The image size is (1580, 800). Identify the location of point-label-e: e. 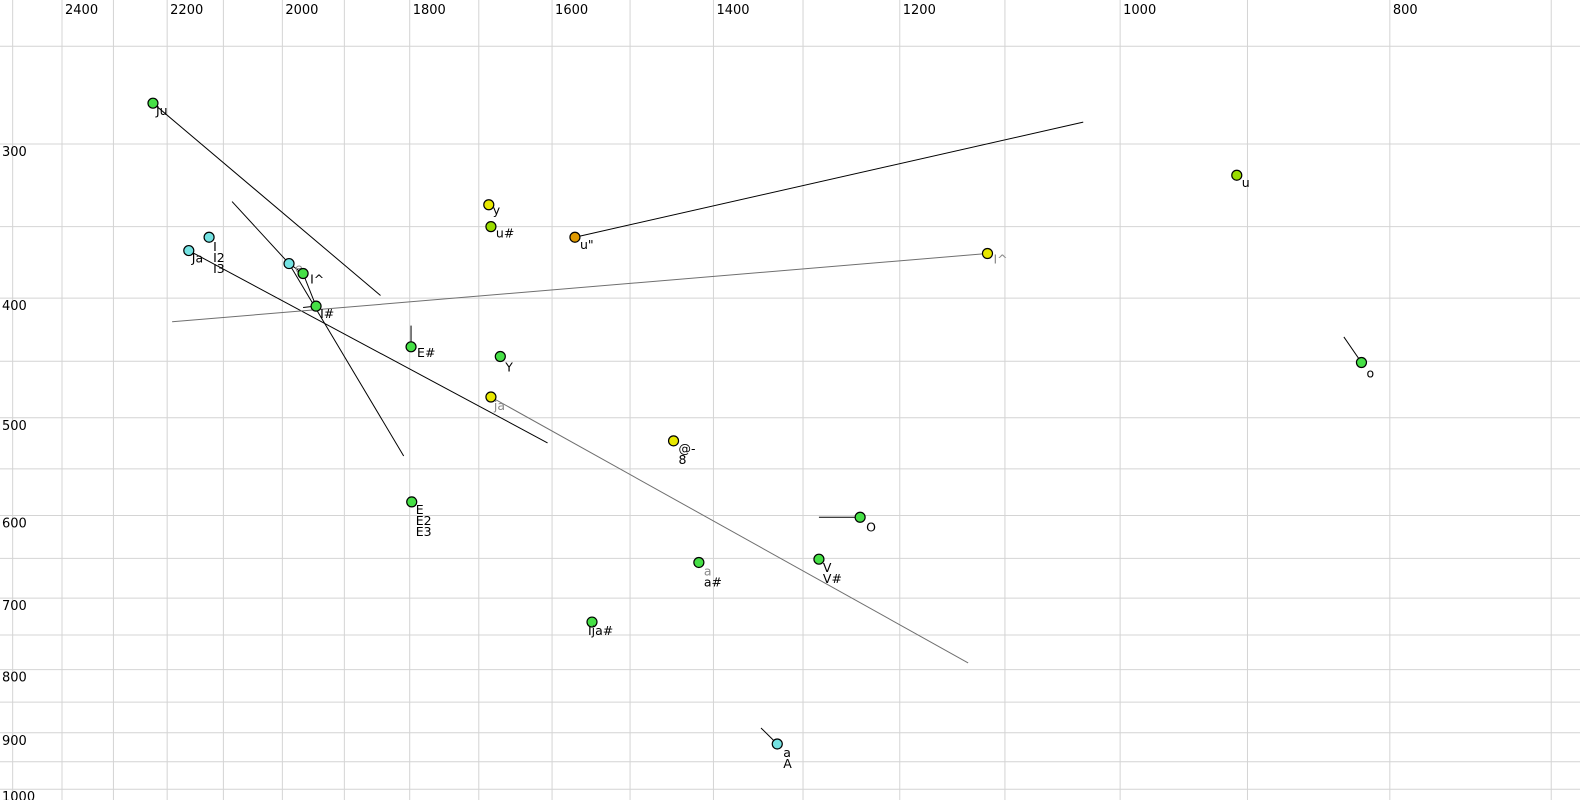
(299, 268).